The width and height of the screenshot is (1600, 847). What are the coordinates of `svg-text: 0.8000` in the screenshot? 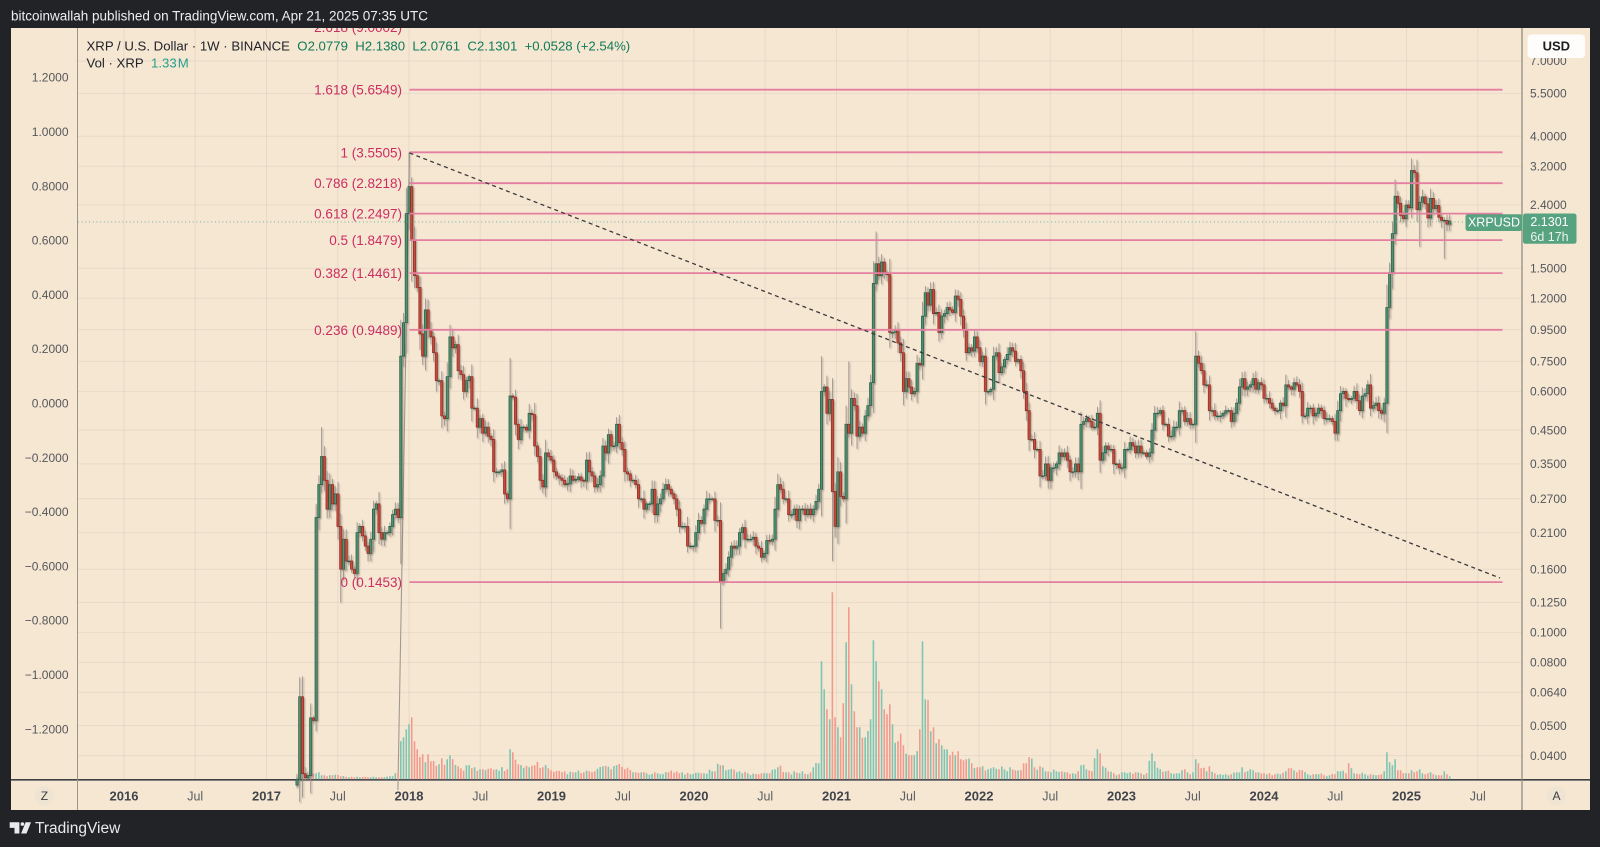 It's located at (50, 186).